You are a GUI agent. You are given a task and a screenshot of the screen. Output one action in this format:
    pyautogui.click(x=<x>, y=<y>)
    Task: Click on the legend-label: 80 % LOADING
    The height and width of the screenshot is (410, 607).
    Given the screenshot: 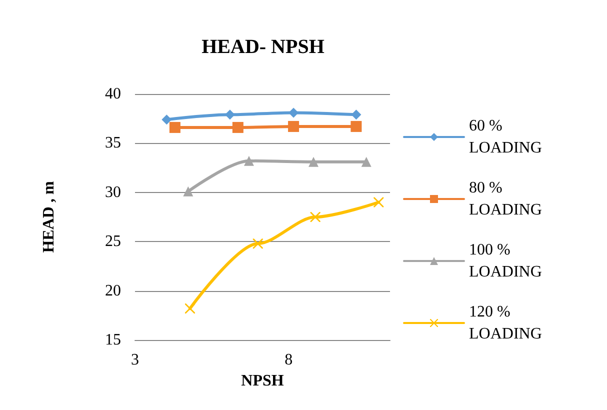 What is the action you would take?
    pyautogui.click(x=505, y=199)
    